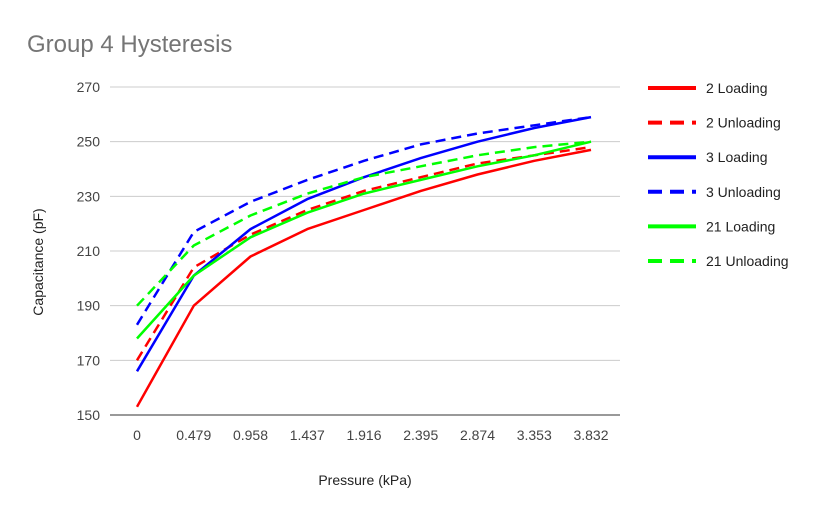  What do you see at coordinates (743, 123) in the screenshot?
I see `legend-label: 2 Unloading` at bounding box center [743, 123].